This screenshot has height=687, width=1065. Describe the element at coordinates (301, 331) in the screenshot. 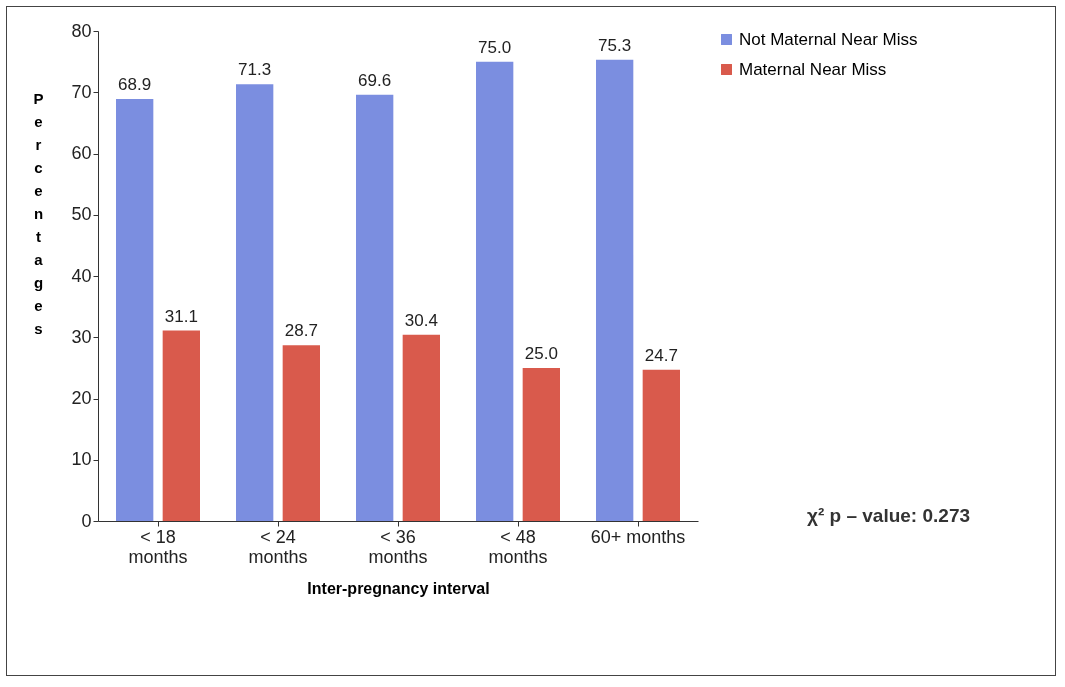

I see `data-label: 28.7` at that location.